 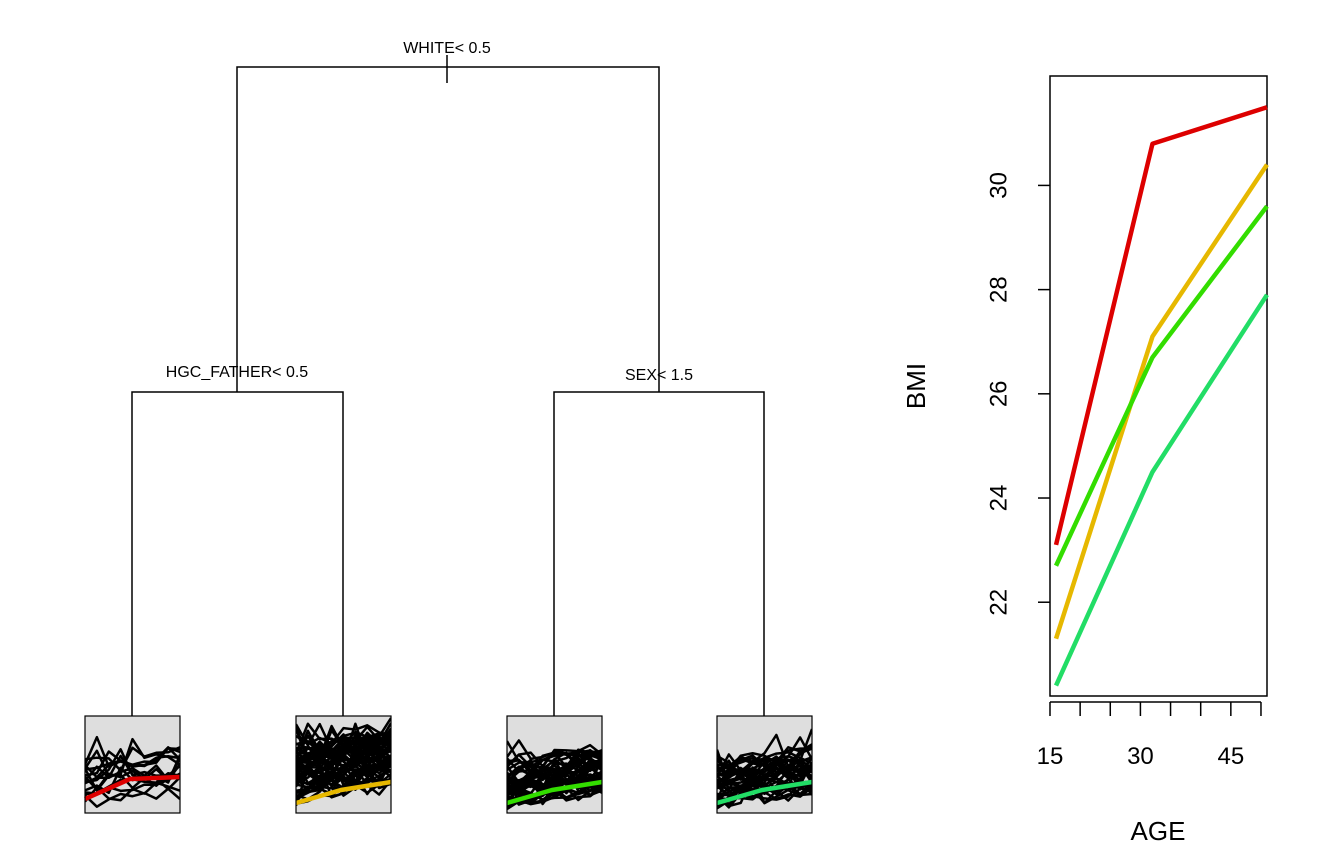 I want to click on tree-left-branch, so click(x=237, y=553).